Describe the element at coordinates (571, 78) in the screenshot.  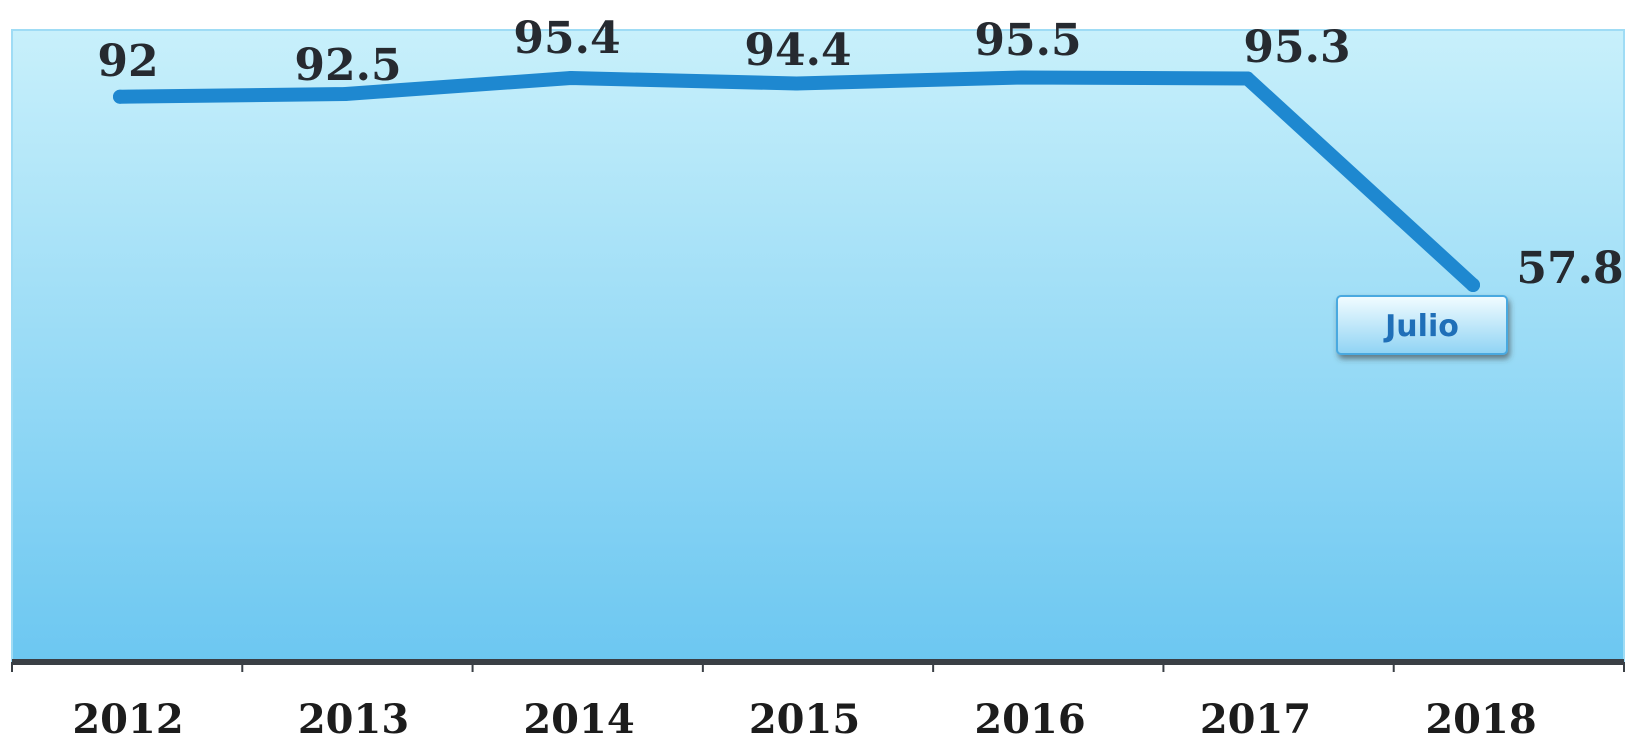
I see `data-point-2014` at that location.